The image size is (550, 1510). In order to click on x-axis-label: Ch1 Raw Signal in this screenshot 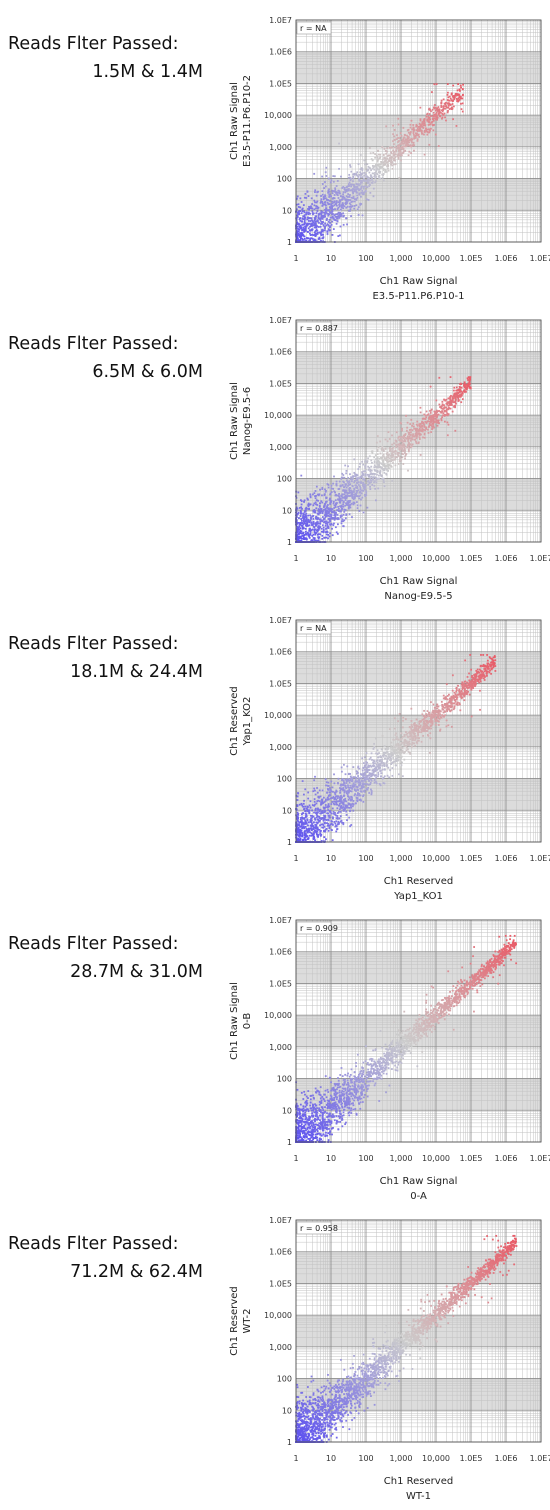, I will do `click(419, 581)`.